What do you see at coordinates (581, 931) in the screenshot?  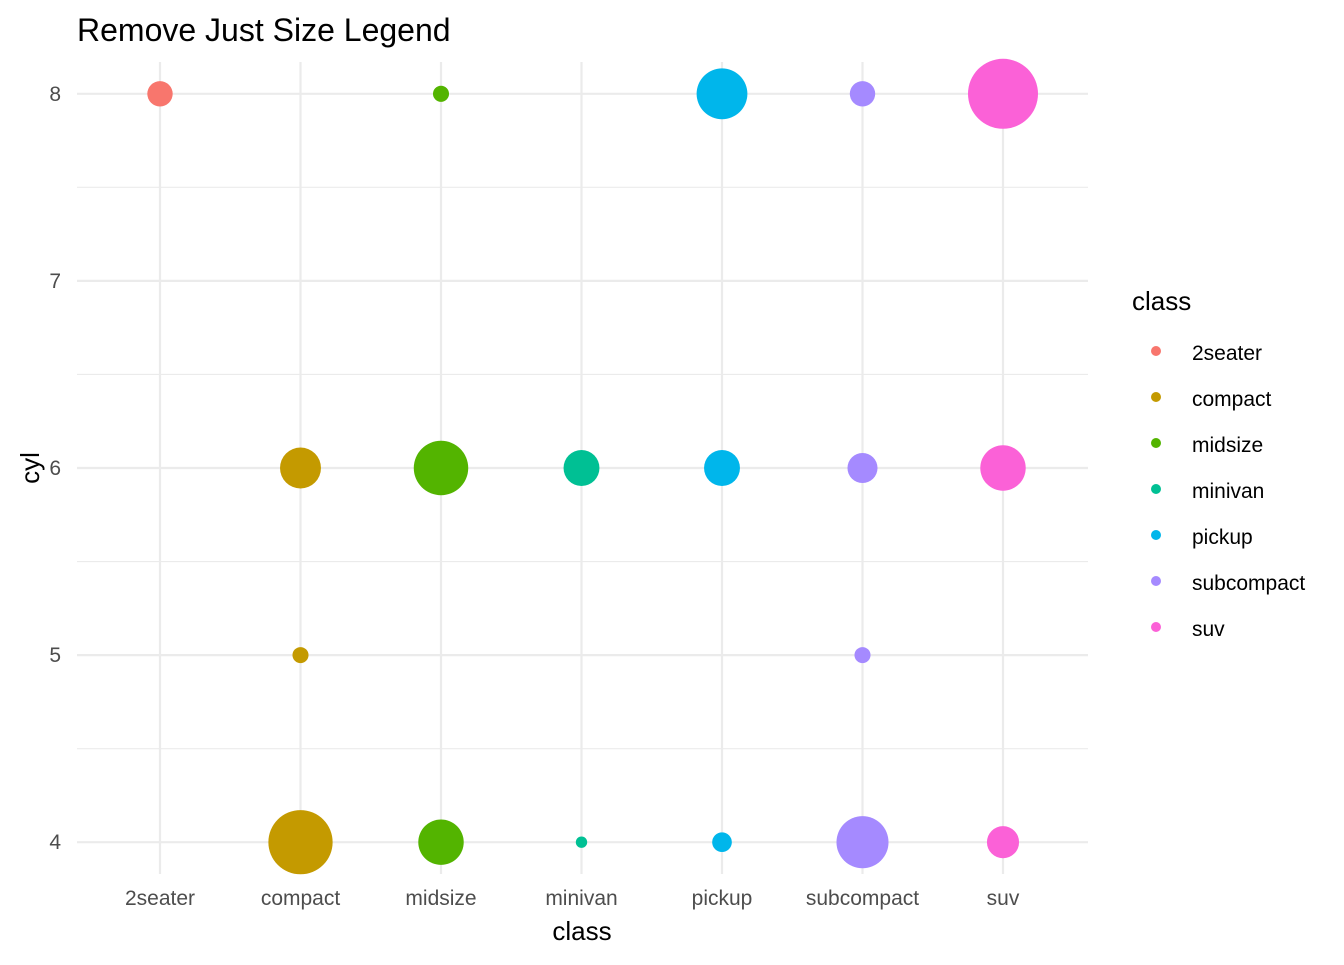 I see `x-axis-title: class` at bounding box center [581, 931].